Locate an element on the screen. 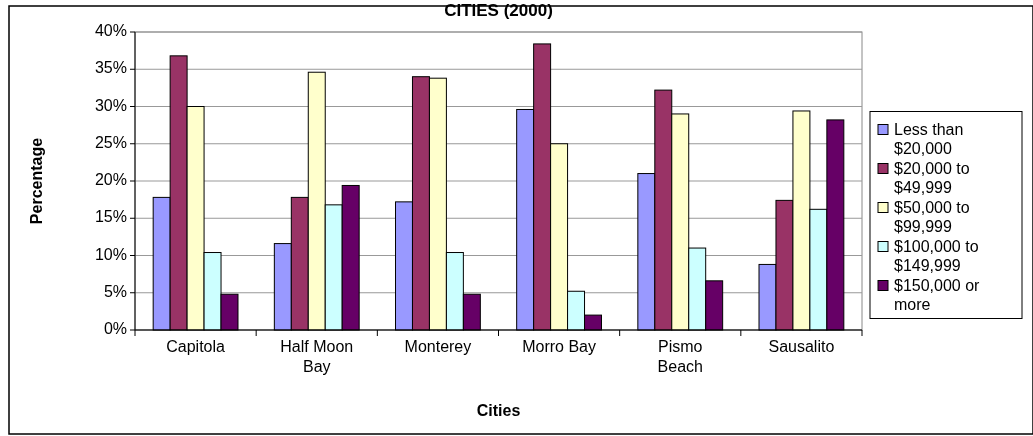 The image size is (1033, 436). x-tick-label: Monterey is located at coordinates (438, 346).